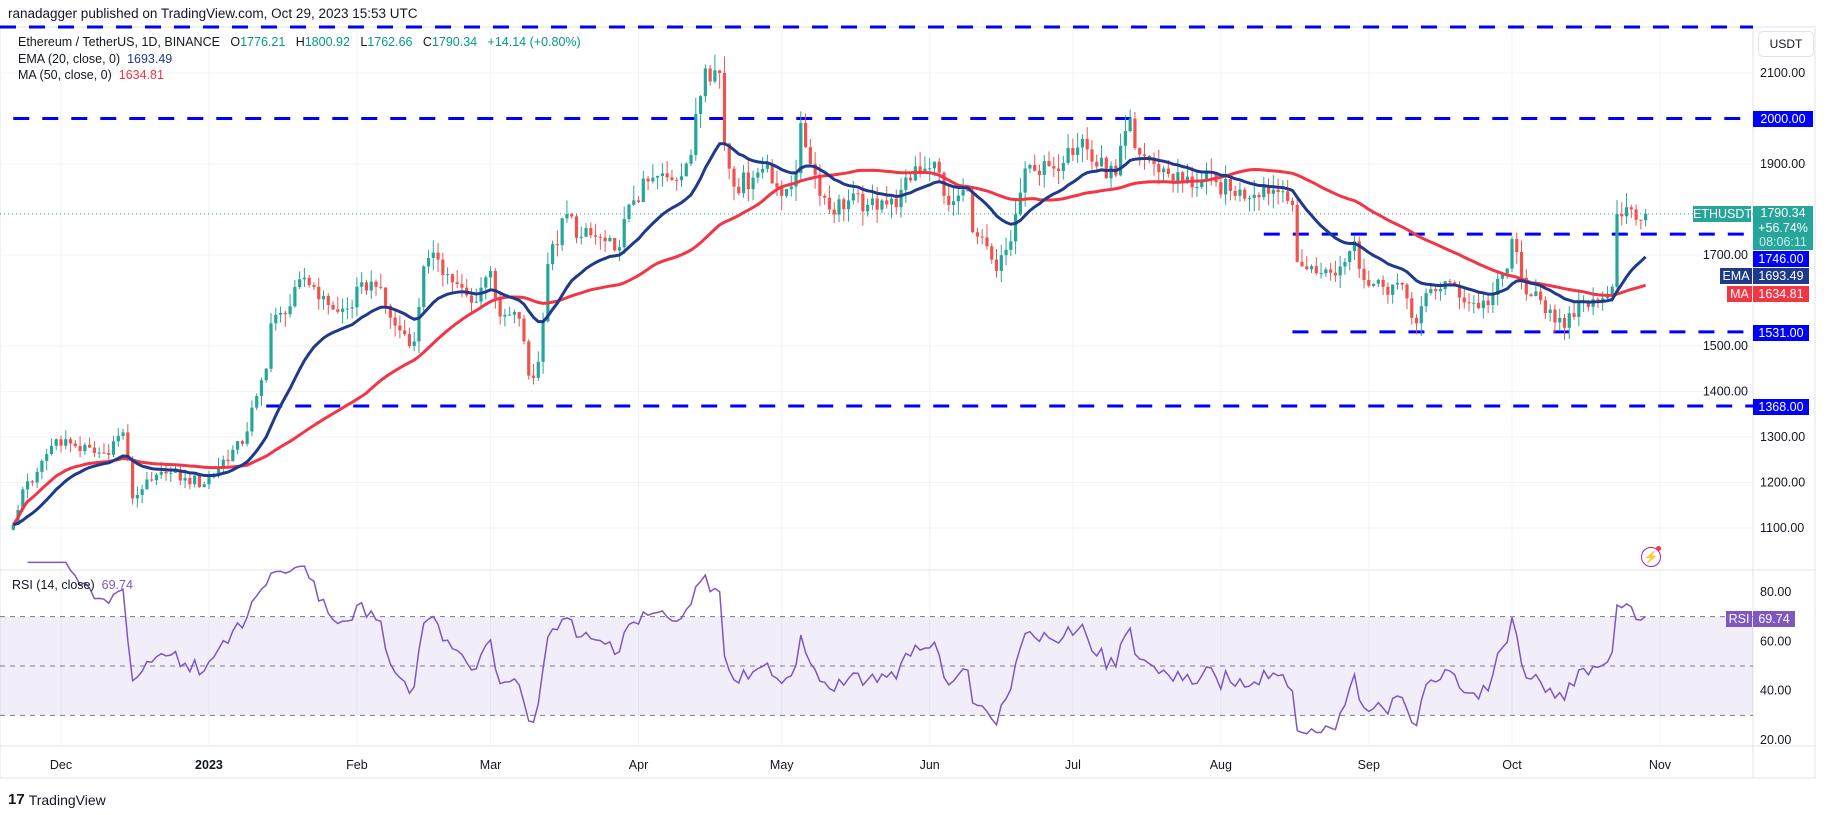 The image size is (1827, 815). What do you see at coordinates (65, 75) in the screenshot?
I see `ma-legend-label: MA (50, close, 0)` at bounding box center [65, 75].